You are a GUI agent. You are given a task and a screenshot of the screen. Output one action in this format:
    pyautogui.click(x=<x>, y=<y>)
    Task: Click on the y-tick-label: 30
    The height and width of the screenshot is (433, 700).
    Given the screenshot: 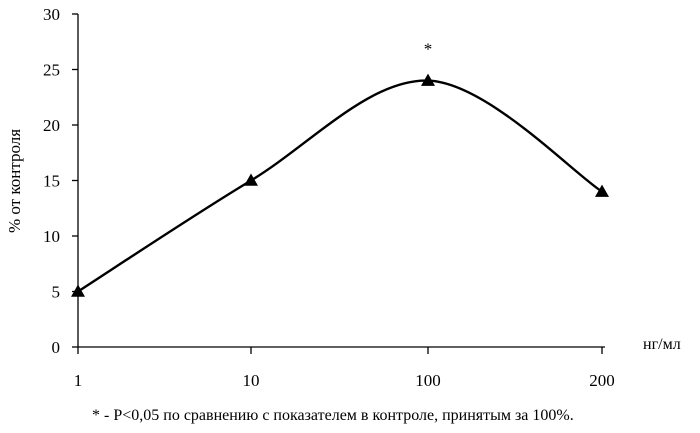 What is the action you would take?
    pyautogui.click(x=51, y=14)
    